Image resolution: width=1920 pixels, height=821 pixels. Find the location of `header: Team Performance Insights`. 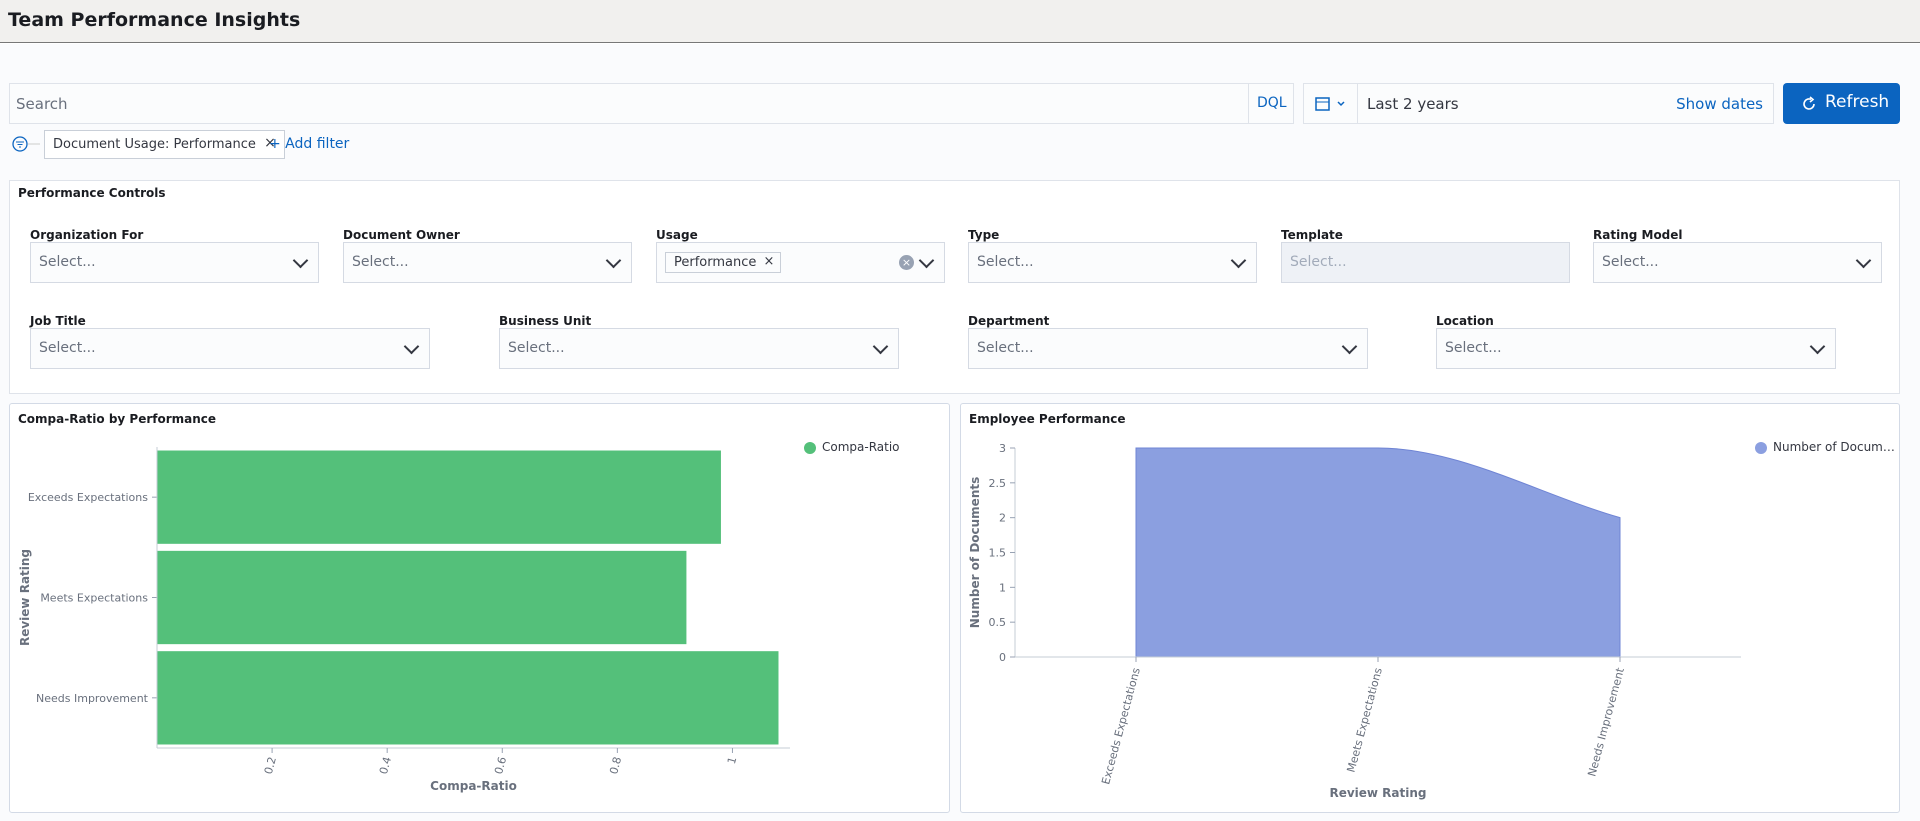

header: Team Performance Insights is located at coordinates (960, 21).